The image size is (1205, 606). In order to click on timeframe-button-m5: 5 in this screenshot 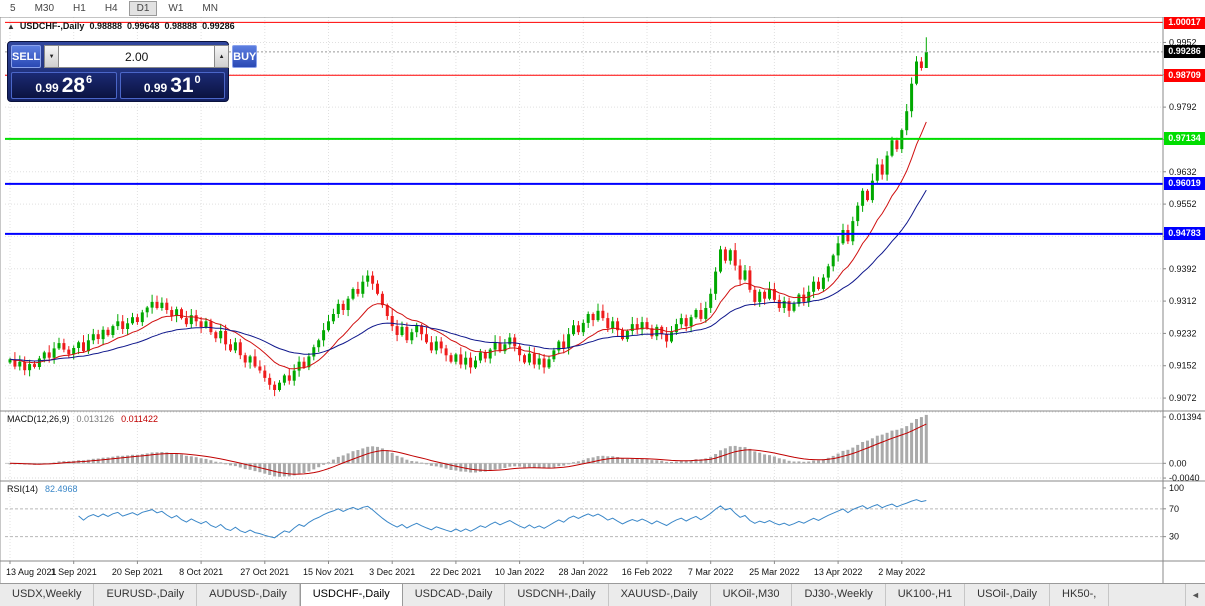, I will do `click(13, 8)`.